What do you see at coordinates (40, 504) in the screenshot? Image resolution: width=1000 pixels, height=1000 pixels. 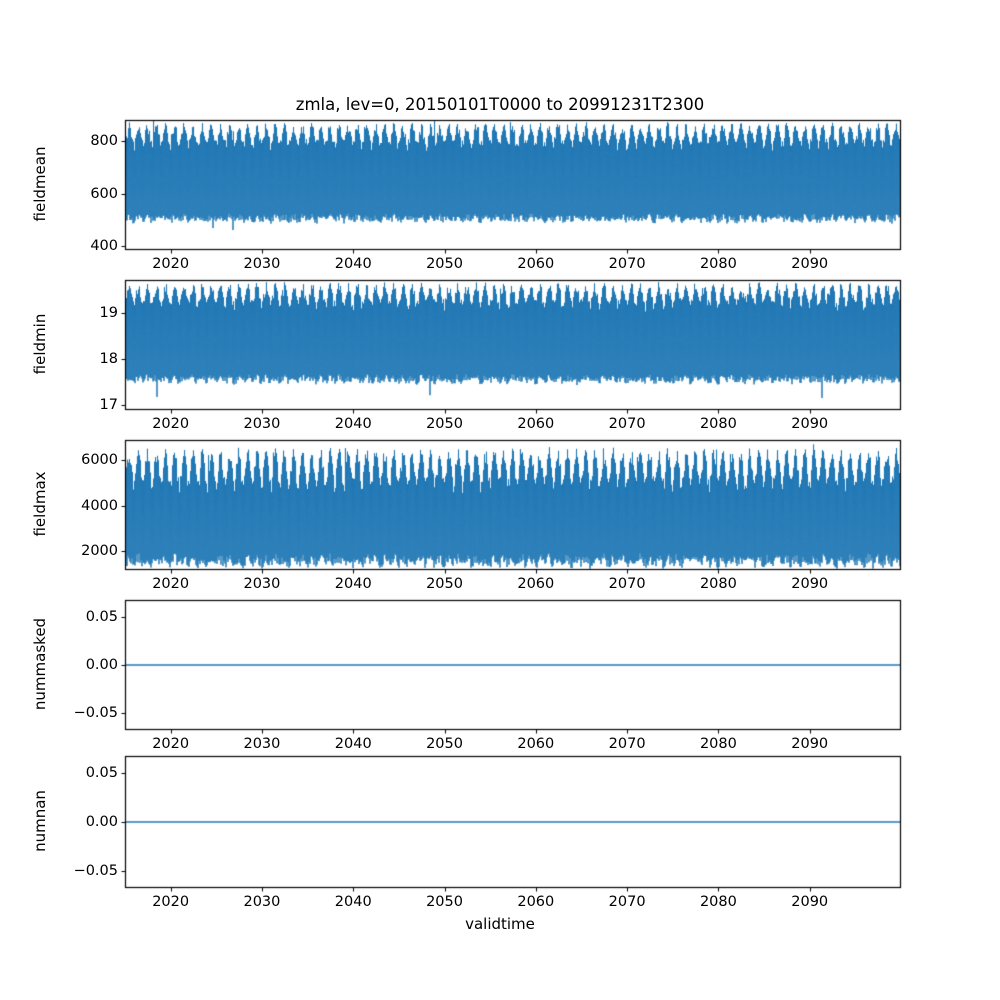 I see `y-axis-label-fieldmax: fieldmax` at bounding box center [40, 504].